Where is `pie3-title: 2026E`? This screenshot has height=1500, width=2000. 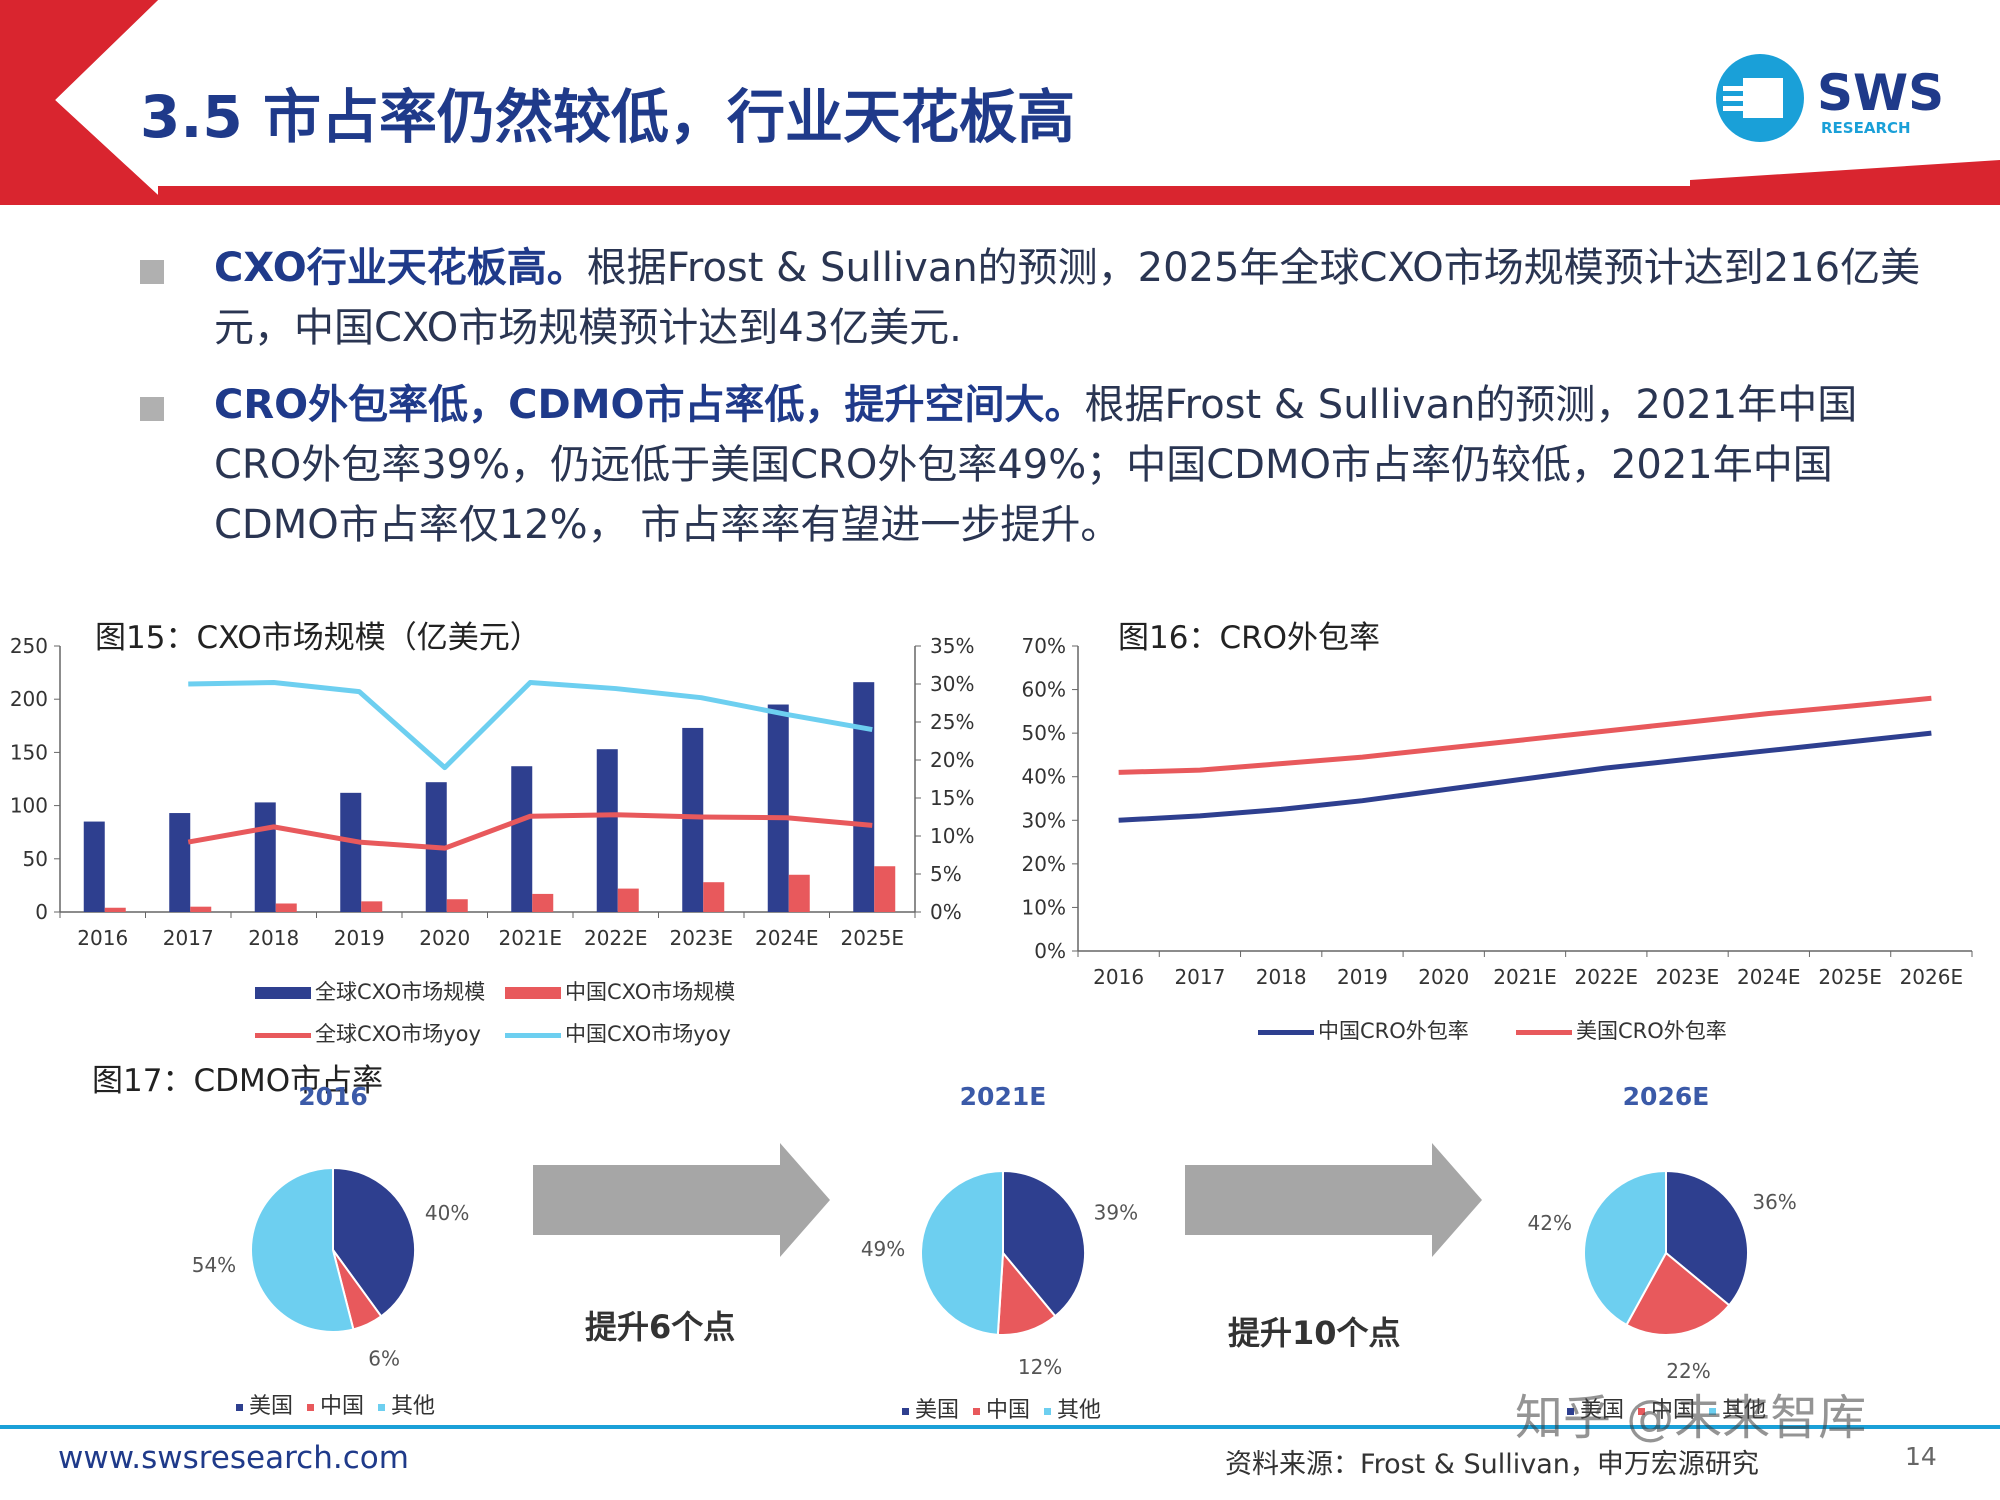
pie3-title: 2026E is located at coordinates (1666, 1096).